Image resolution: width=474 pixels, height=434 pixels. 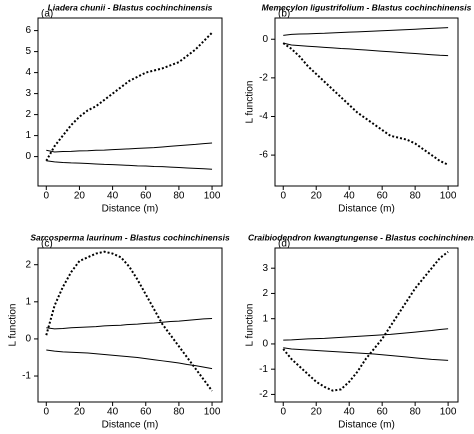 I want to click on y-tick-label: -4, so click(x=263, y=116).